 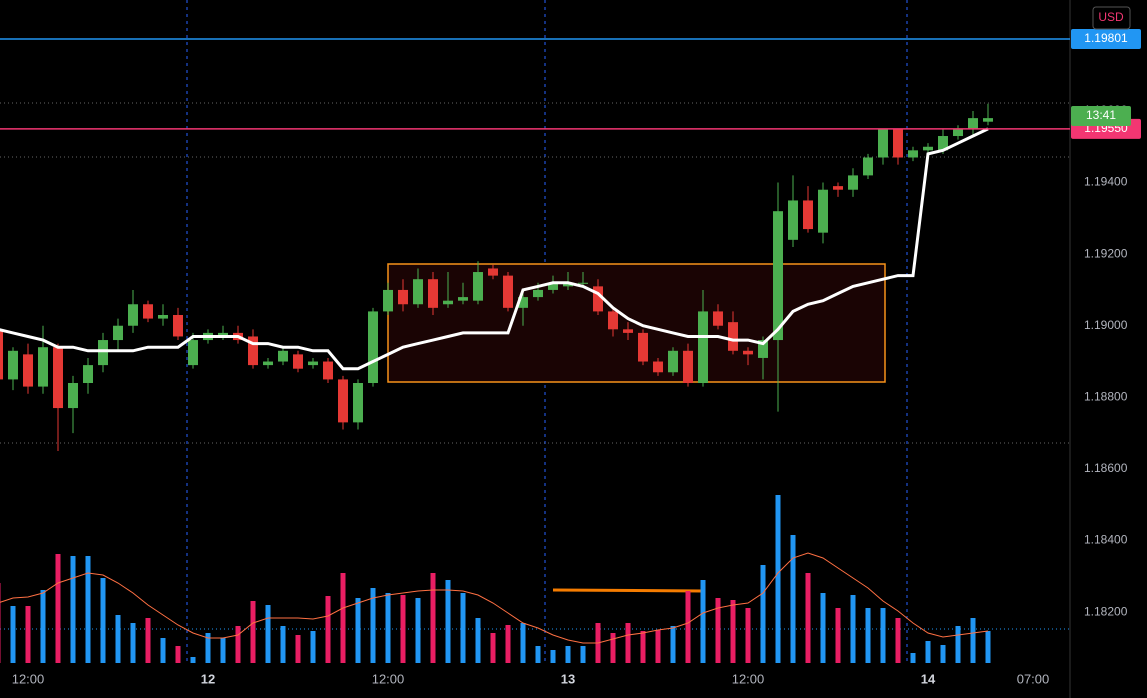 I want to click on y-tick-label: 1.19400, so click(x=1106, y=182).